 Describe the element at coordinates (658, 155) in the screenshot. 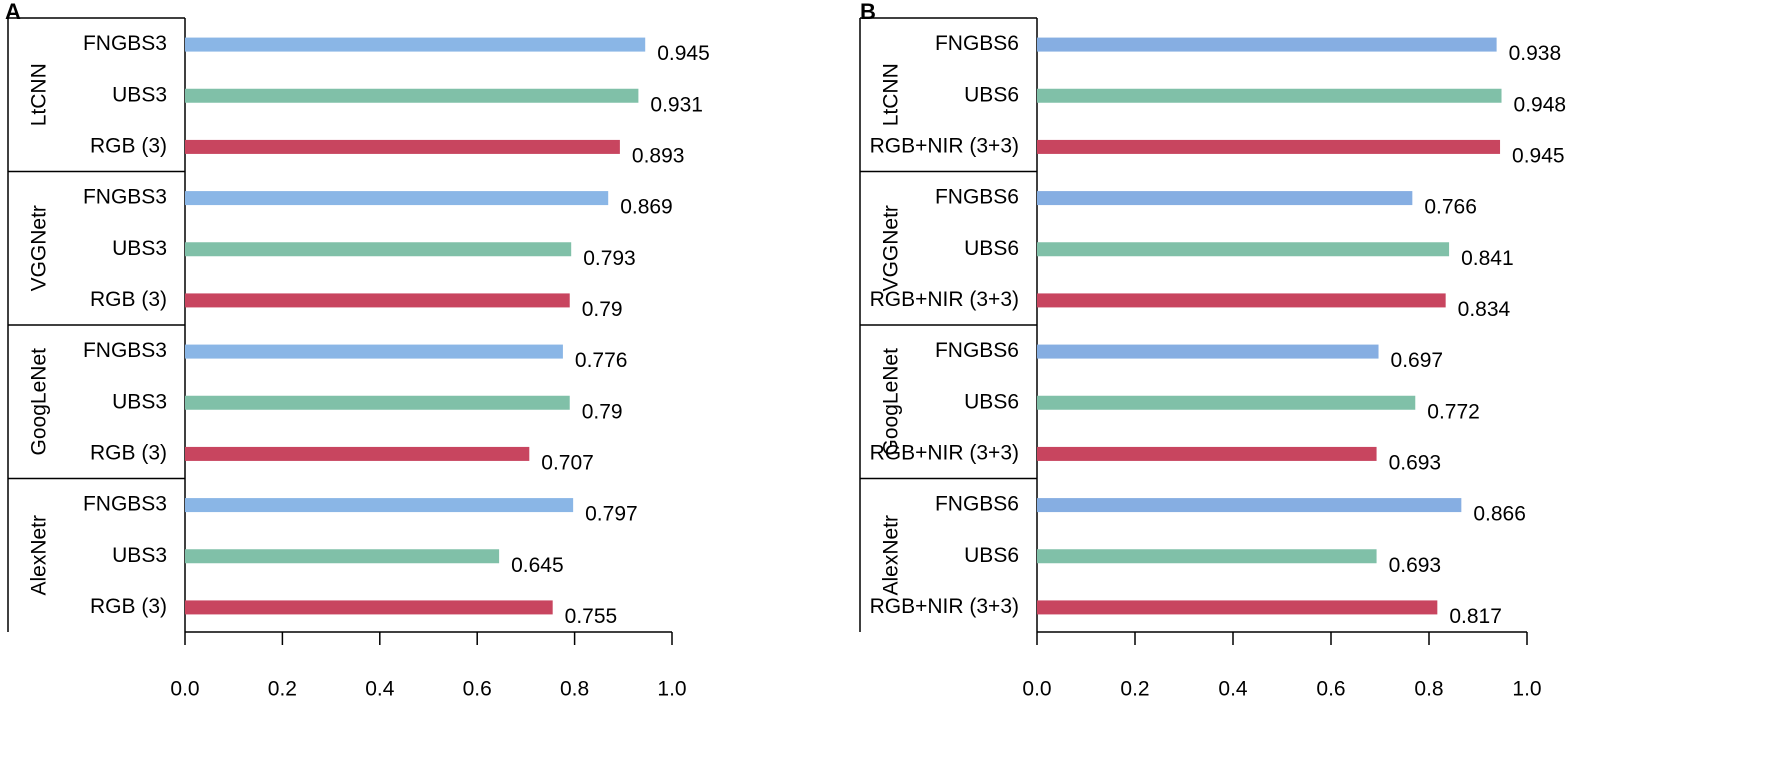

I see `value-label: 0.893` at that location.